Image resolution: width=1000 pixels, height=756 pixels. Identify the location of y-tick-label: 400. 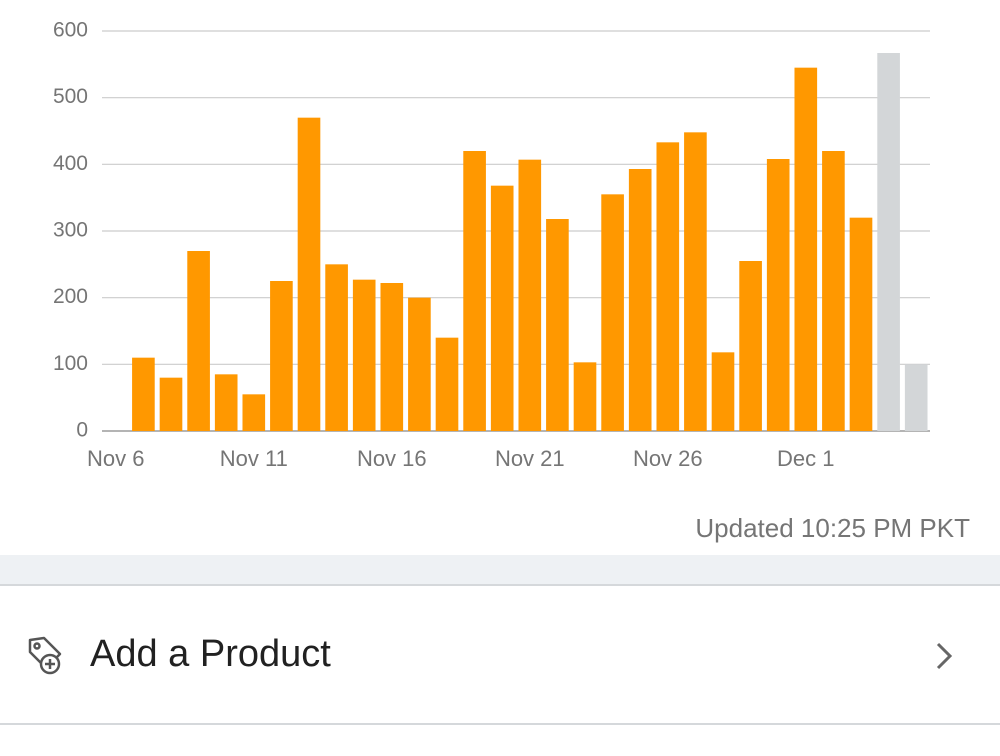
(70, 163).